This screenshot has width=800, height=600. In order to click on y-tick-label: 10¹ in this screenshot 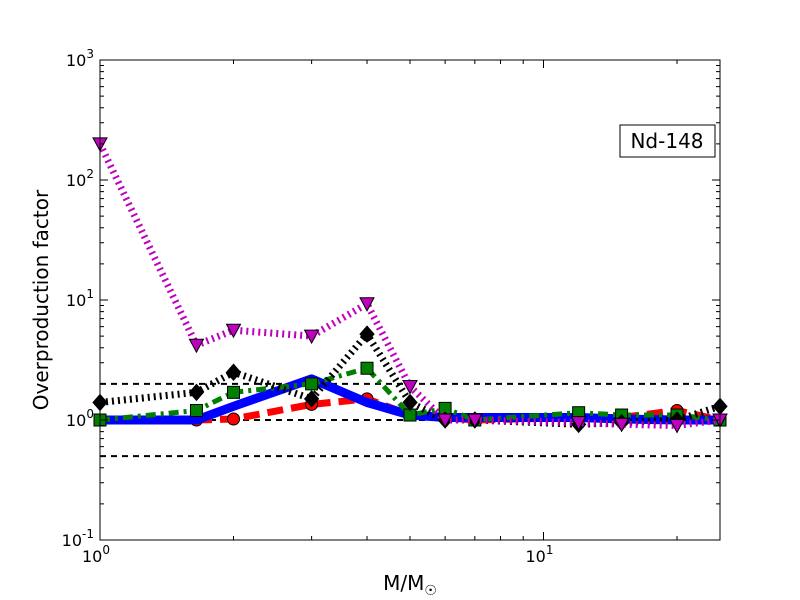, I will do `click(80, 298)`.